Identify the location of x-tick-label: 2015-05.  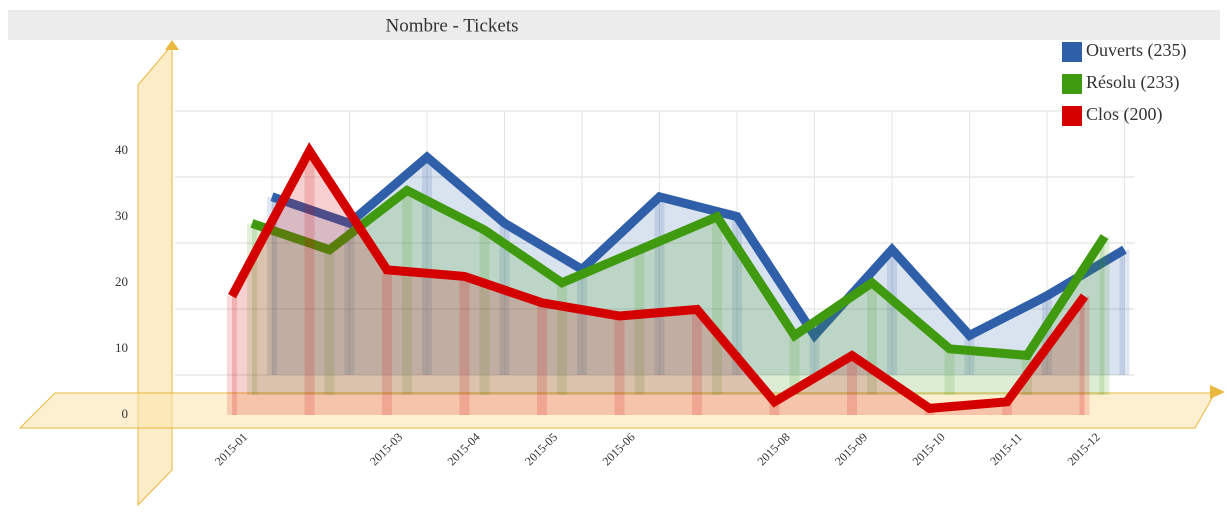
(541, 449).